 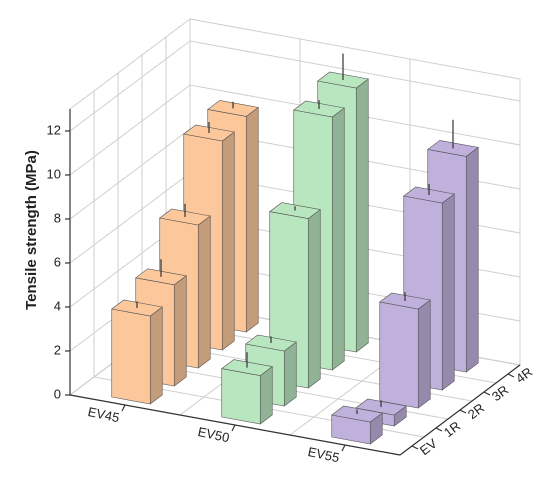 What do you see at coordinates (104, 414) in the screenshot?
I see `x-tick-label: EV45` at bounding box center [104, 414].